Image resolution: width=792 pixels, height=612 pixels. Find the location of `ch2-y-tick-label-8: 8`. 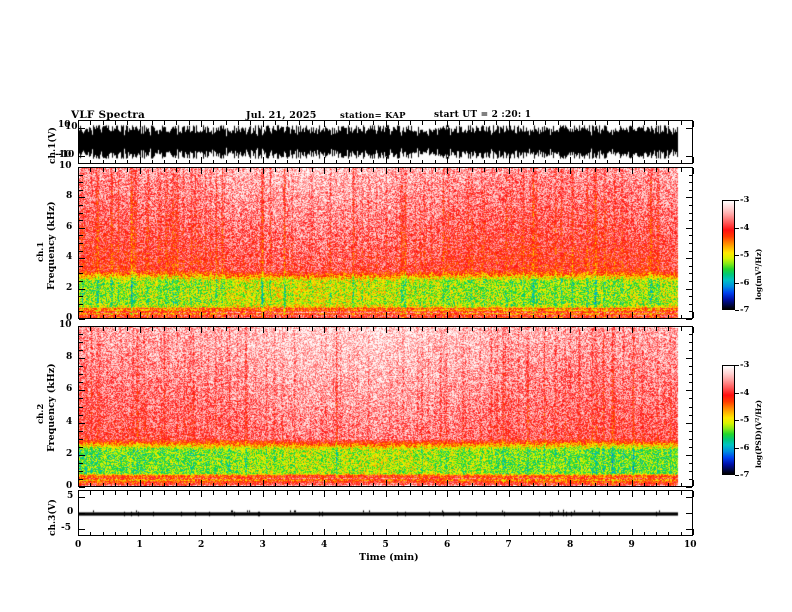

ch2-y-tick-label-8: 8 is located at coordinates (69, 357).